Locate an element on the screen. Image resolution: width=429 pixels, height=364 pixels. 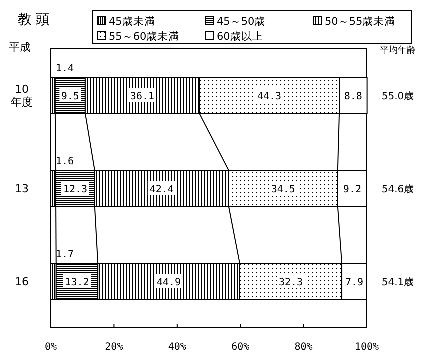
y-tick-label: 10 年度 is located at coordinates (22, 96).